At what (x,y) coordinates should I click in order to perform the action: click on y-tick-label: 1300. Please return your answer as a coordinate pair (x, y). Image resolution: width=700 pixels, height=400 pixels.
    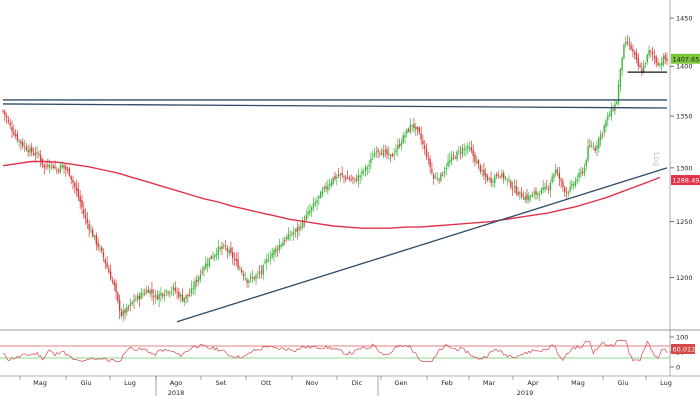
    Looking at the image, I should click on (684, 168).